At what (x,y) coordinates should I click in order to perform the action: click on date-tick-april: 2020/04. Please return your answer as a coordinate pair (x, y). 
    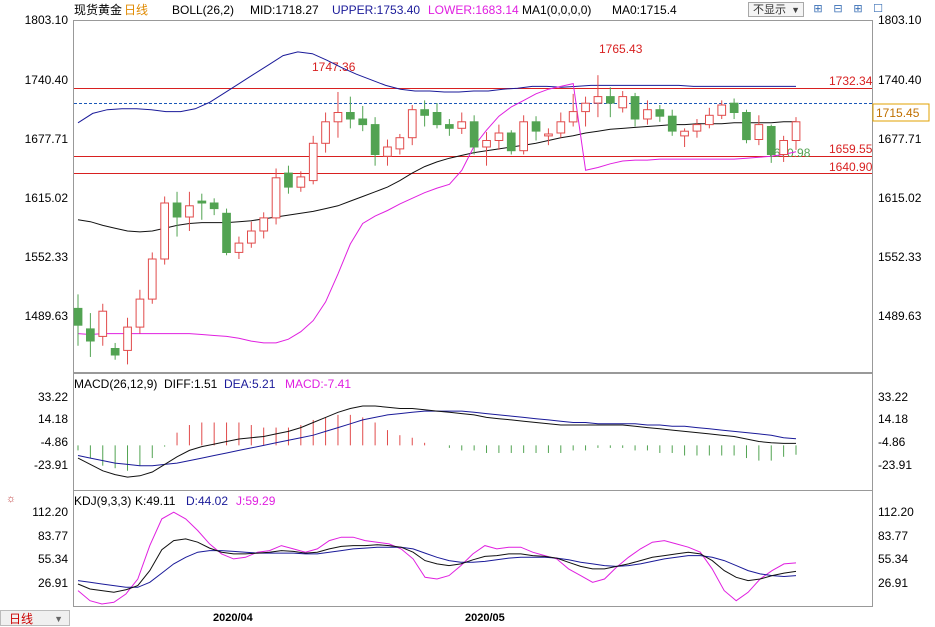
    Looking at the image, I should click on (233, 618).